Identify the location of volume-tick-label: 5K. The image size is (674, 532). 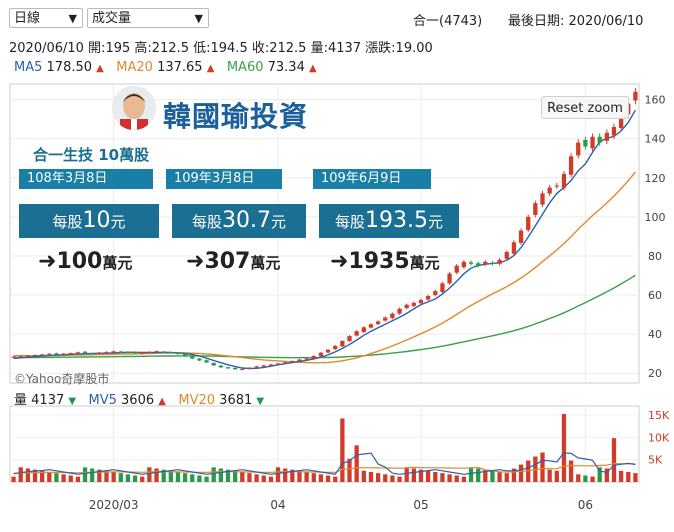
(655, 460).